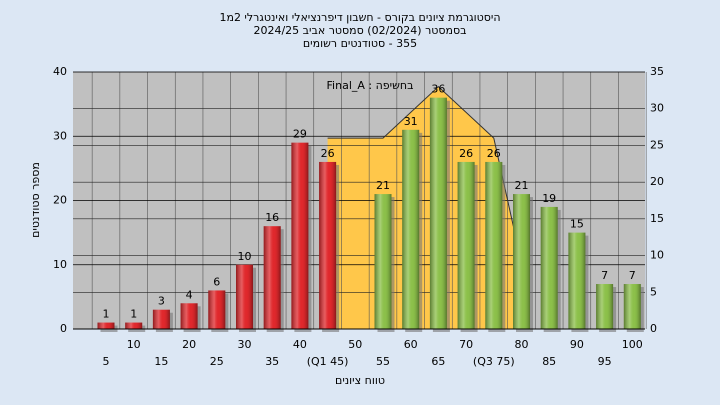  What do you see at coordinates (161, 301) in the screenshot?
I see `data-label: 3` at bounding box center [161, 301].